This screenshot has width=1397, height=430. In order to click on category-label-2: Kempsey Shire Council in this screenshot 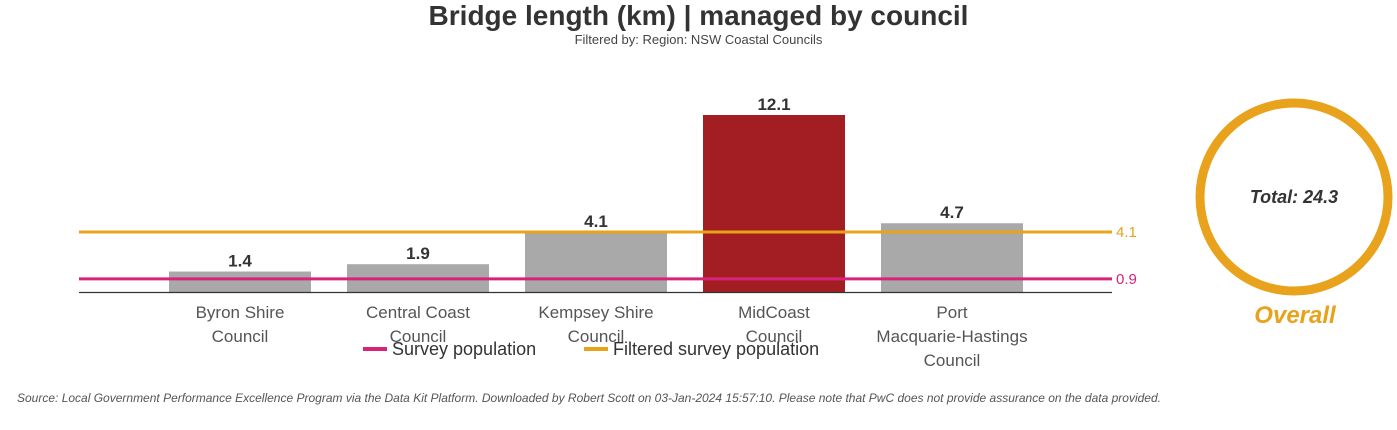, I will do `click(595, 324)`.